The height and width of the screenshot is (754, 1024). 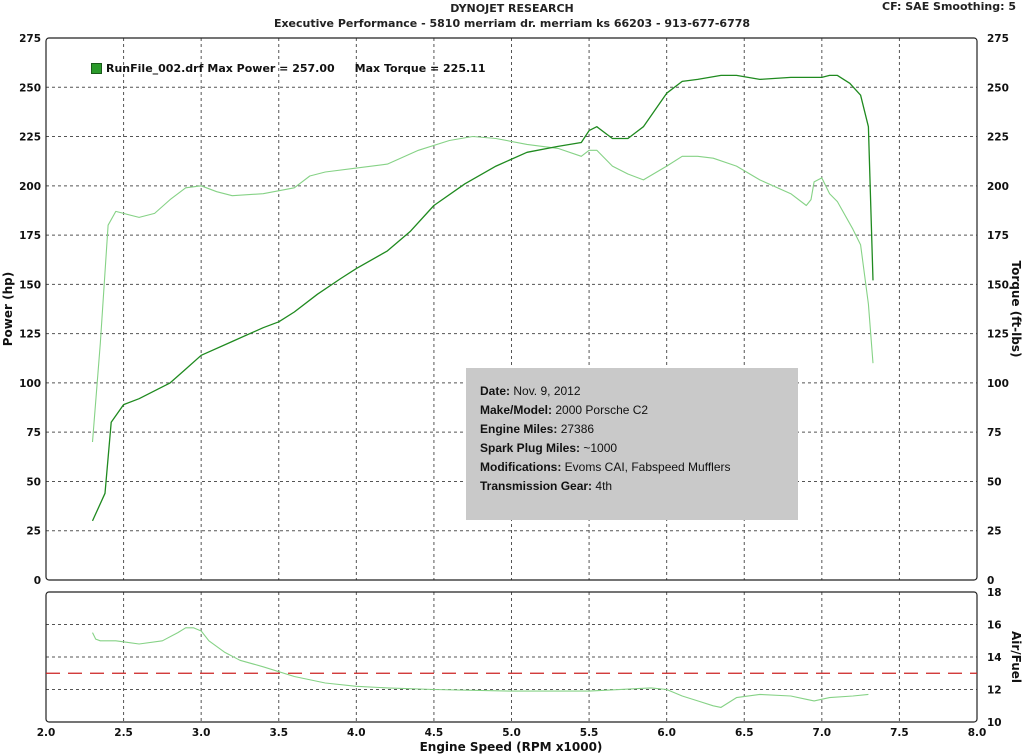 I want to click on main-y-axis-left: 0 25 50 75 100 125 150 175 200 225 250 275, so click(x=30, y=310).